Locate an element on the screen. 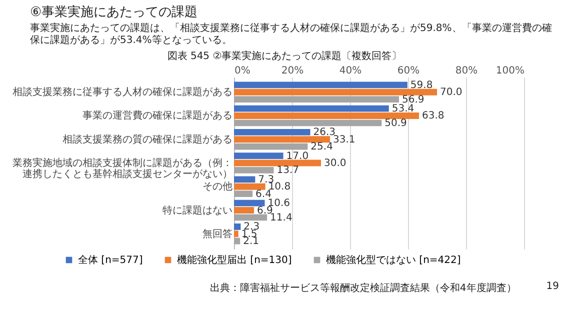 The image size is (569, 320). data-label: 56.9 is located at coordinates (413, 100).